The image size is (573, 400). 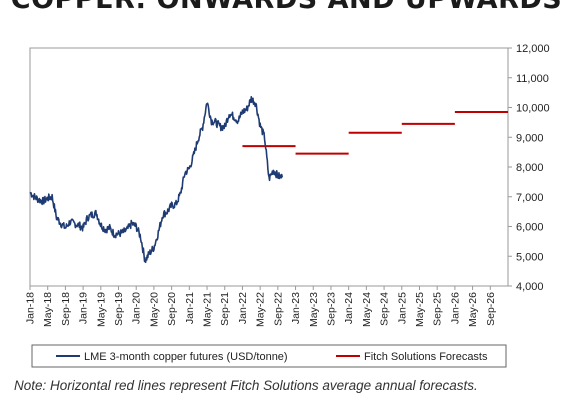 What do you see at coordinates (426, 357) in the screenshot?
I see `legend-label-forecast: Fitch Solutions Forecasts` at bounding box center [426, 357].